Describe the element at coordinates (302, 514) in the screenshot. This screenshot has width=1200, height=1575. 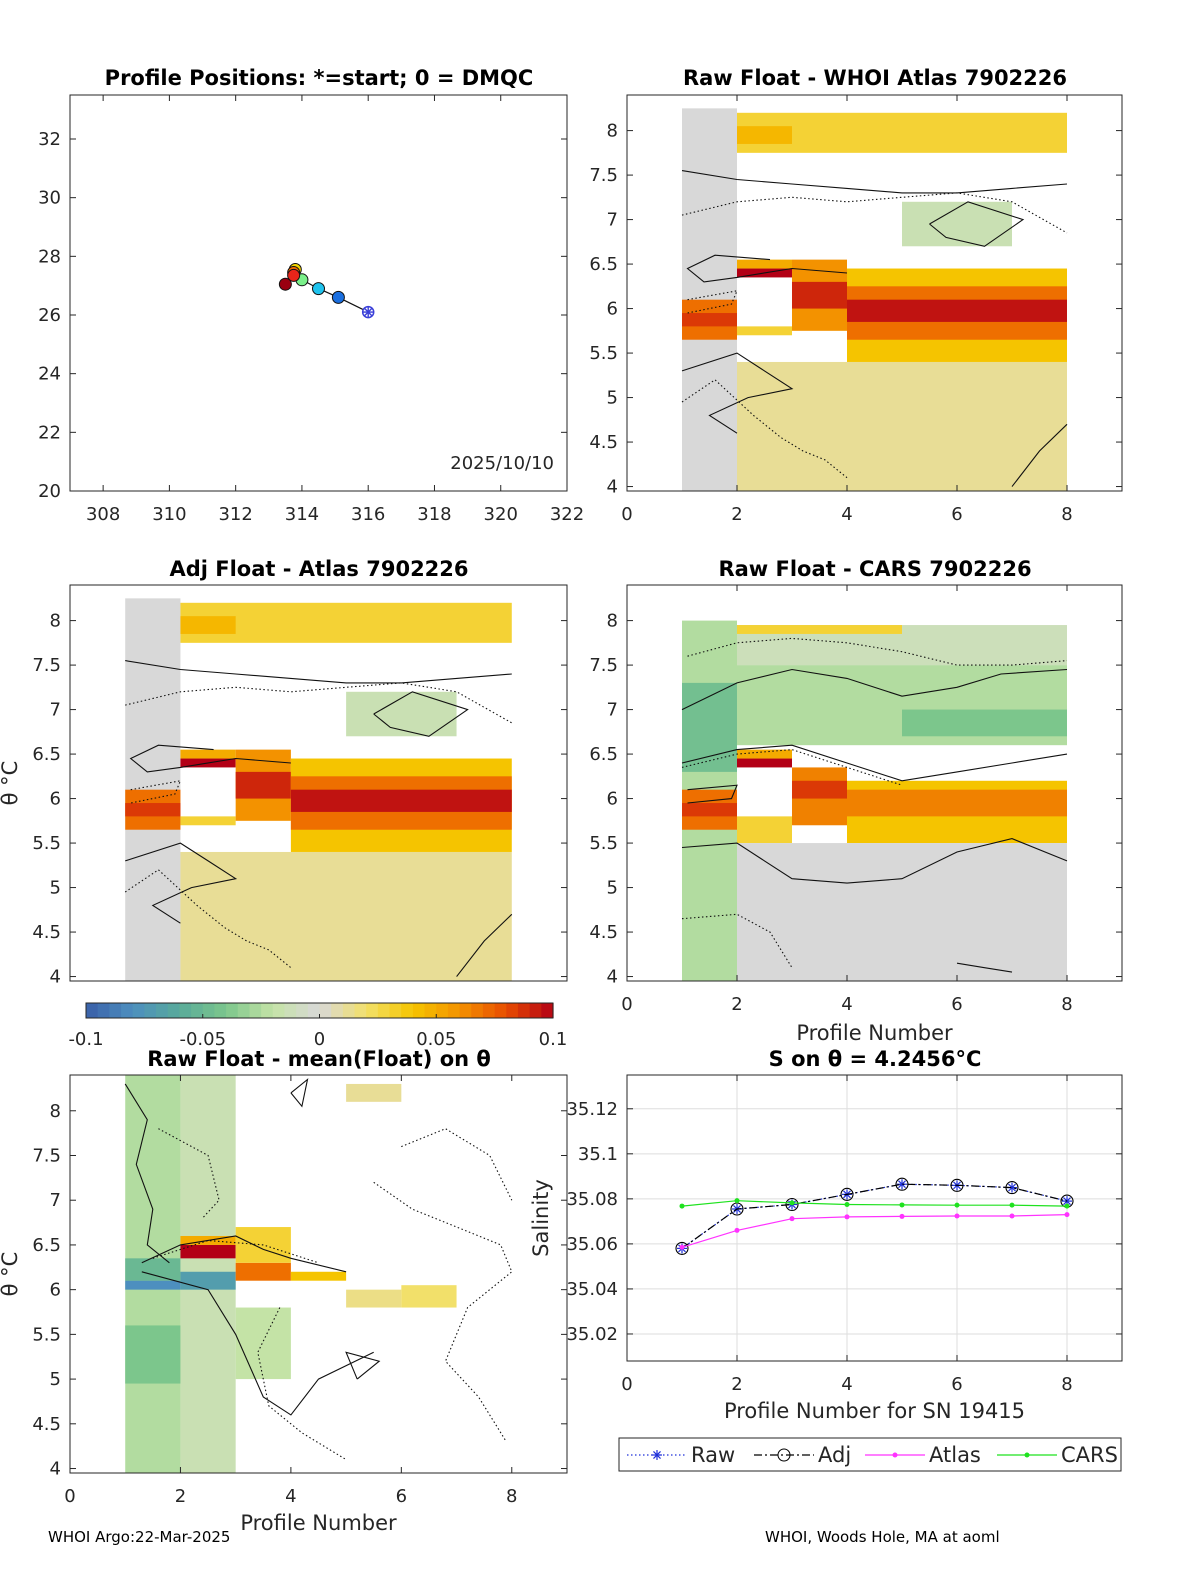
I see `x-tick-label: 314` at that location.